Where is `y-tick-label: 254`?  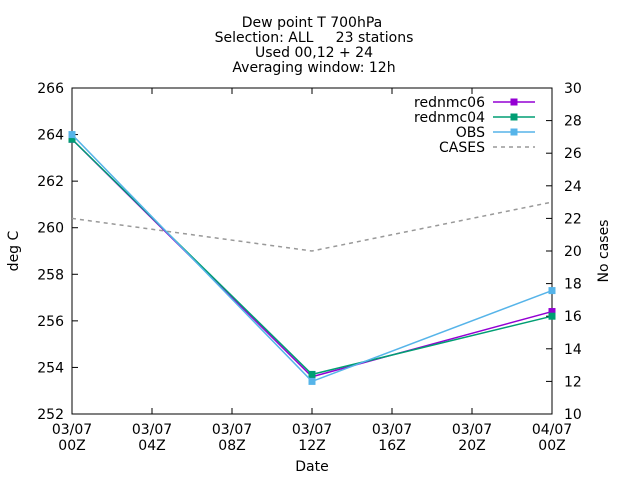
y-tick-label: 254 is located at coordinates (50, 368).